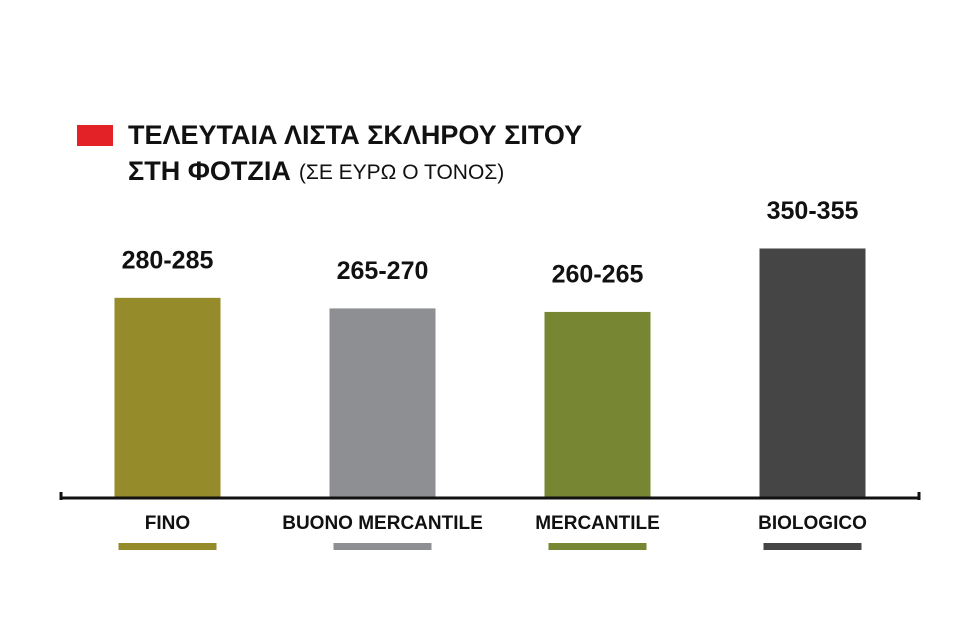 This screenshot has width=960, height=620. What do you see at coordinates (597, 523) in the screenshot?
I see `x-tick-label: MERCANTILE` at bounding box center [597, 523].